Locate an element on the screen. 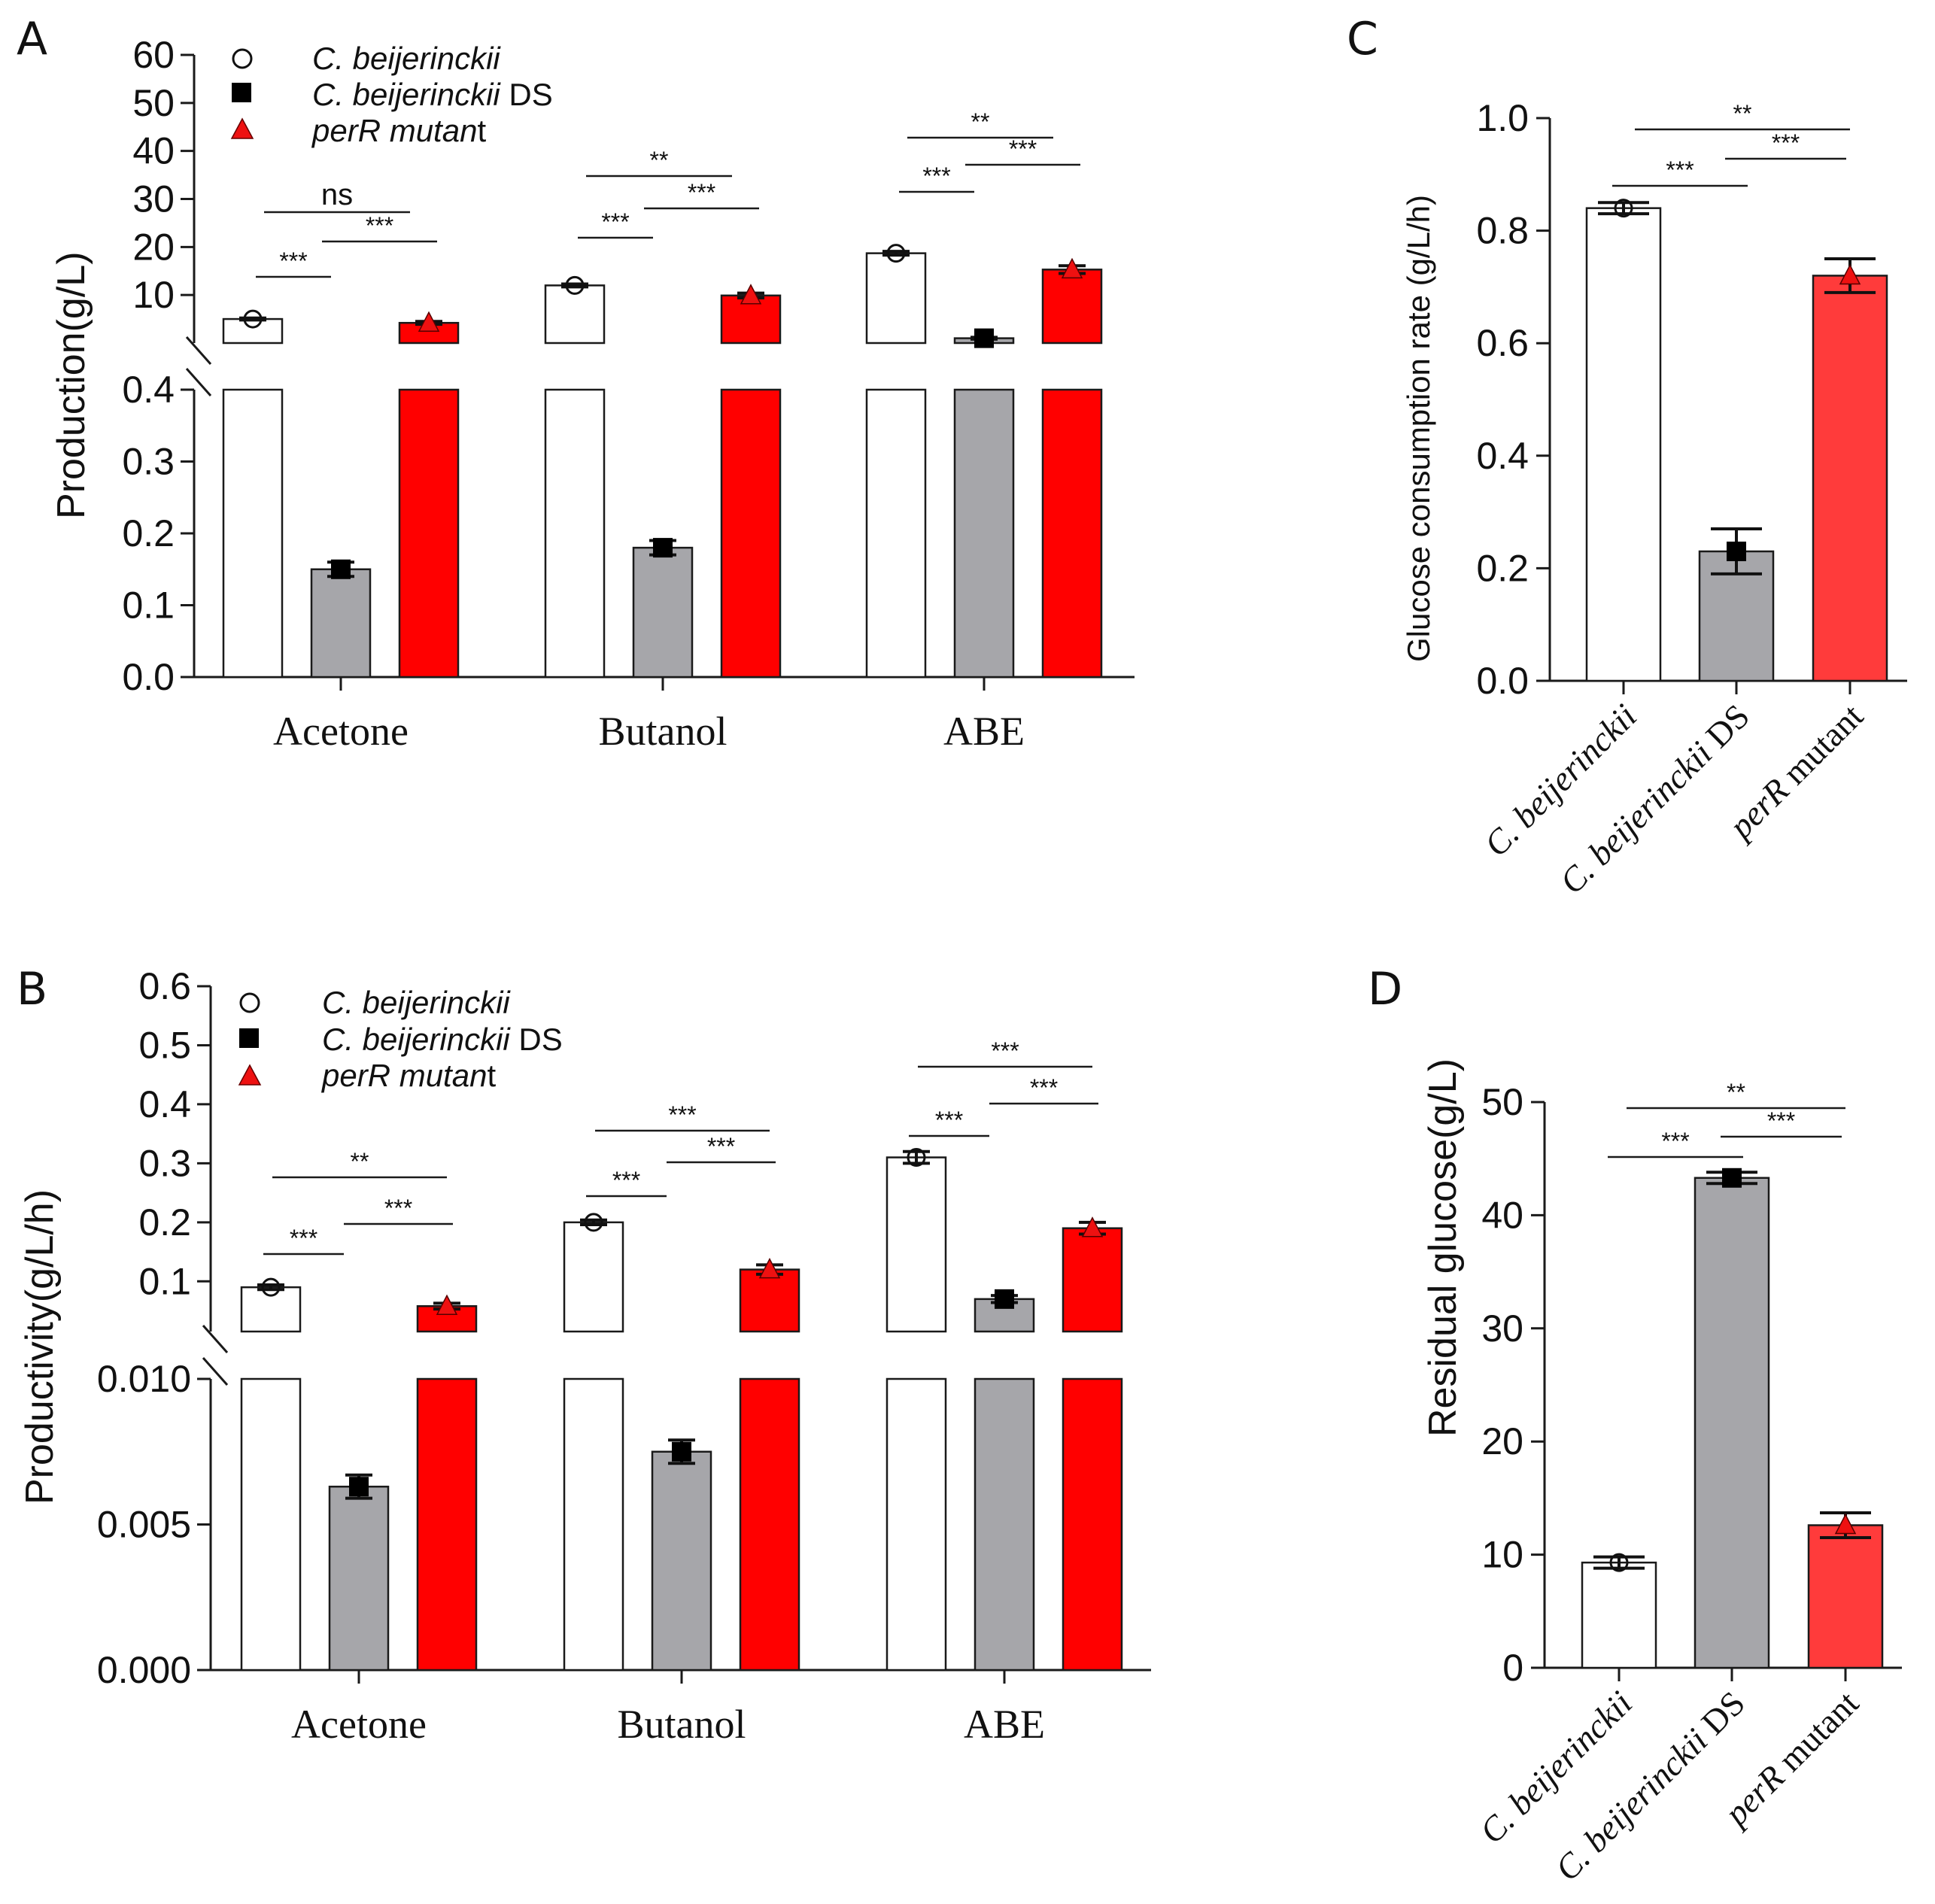  legend-strain2-italic: C. beijerinckii is located at coordinates (416, 1039).